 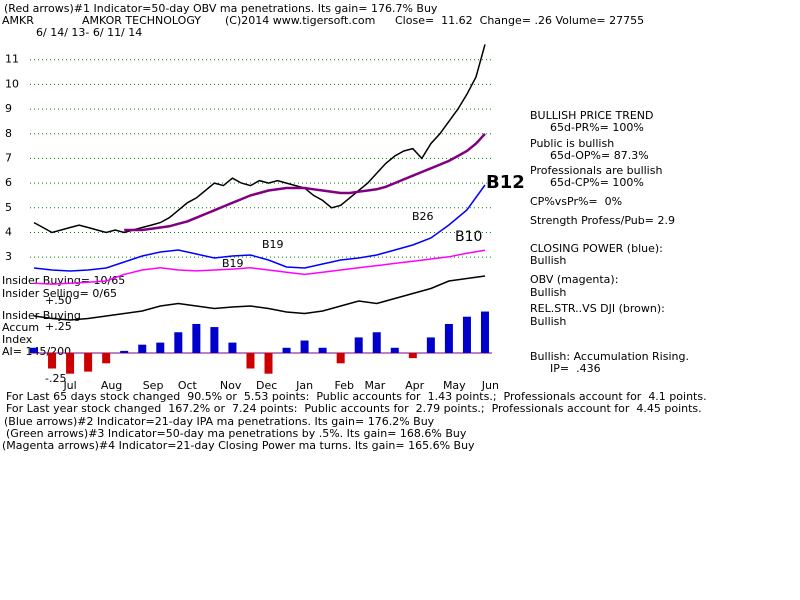 What do you see at coordinates (300, 20) in the screenshot?
I see `annotation: (C)2014 www.tigersoft.com` at bounding box center [300, 20].